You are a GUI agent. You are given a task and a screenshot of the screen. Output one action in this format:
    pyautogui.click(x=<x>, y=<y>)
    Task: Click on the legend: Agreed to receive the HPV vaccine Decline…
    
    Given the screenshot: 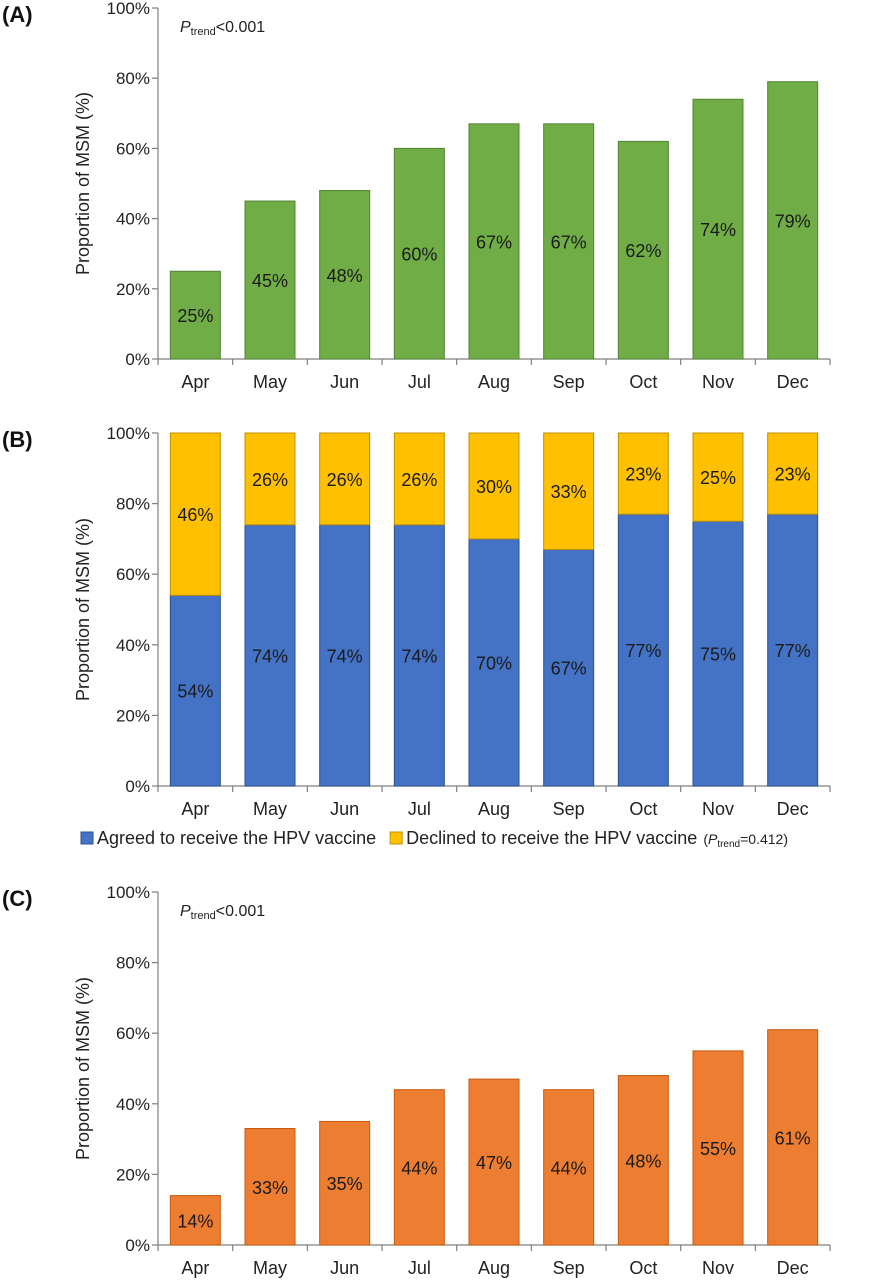 What is the action you would take?
    pyautogui.click(x=434, y=839)
    